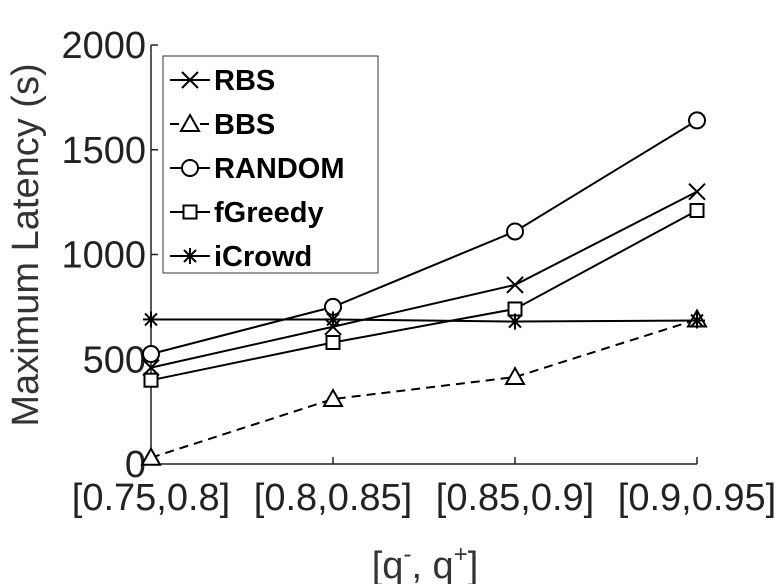 This screenshot has width=778, height=584. Describe the element at coordinates (697, 498) in the screenshot. I see `x-tick-label: [0.9,0.95]` at that location.